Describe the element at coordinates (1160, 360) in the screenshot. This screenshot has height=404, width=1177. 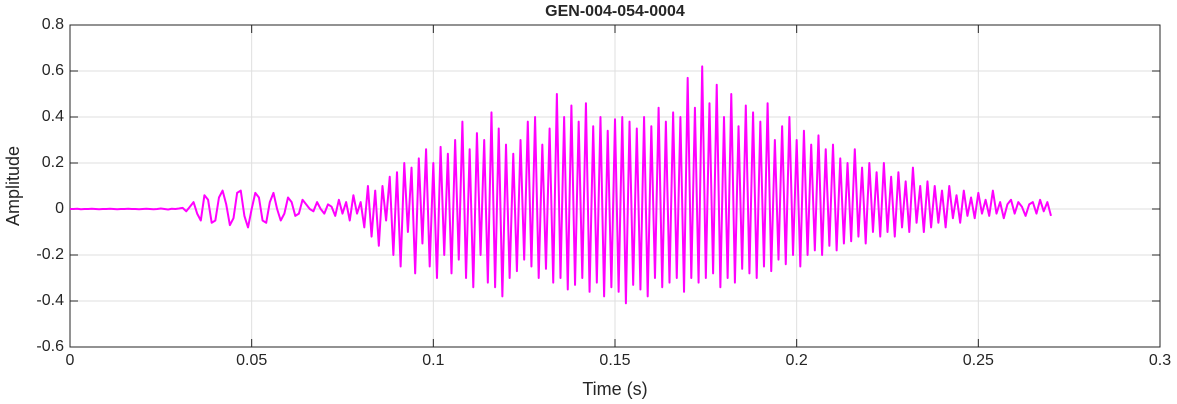
I see `x-tick-label: 0.3` at that location.